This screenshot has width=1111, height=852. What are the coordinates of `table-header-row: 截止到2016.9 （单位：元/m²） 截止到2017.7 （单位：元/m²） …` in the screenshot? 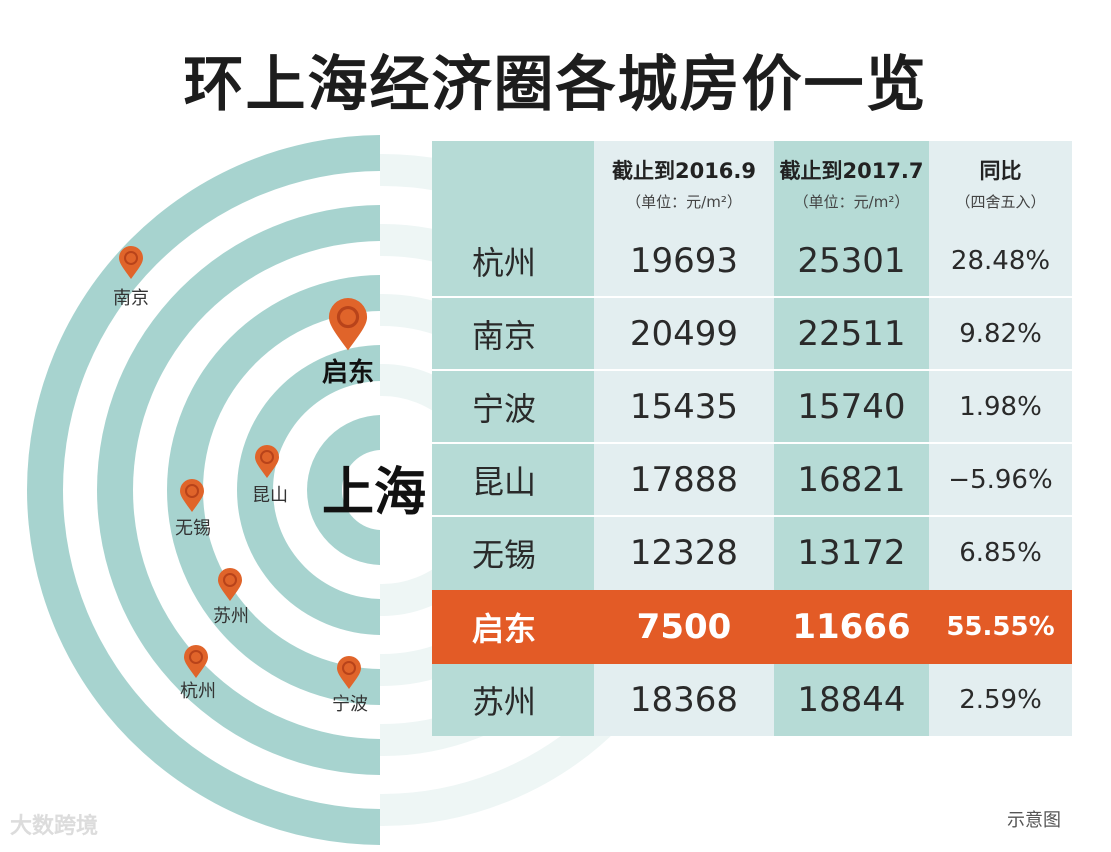 It's located at (752, 183).